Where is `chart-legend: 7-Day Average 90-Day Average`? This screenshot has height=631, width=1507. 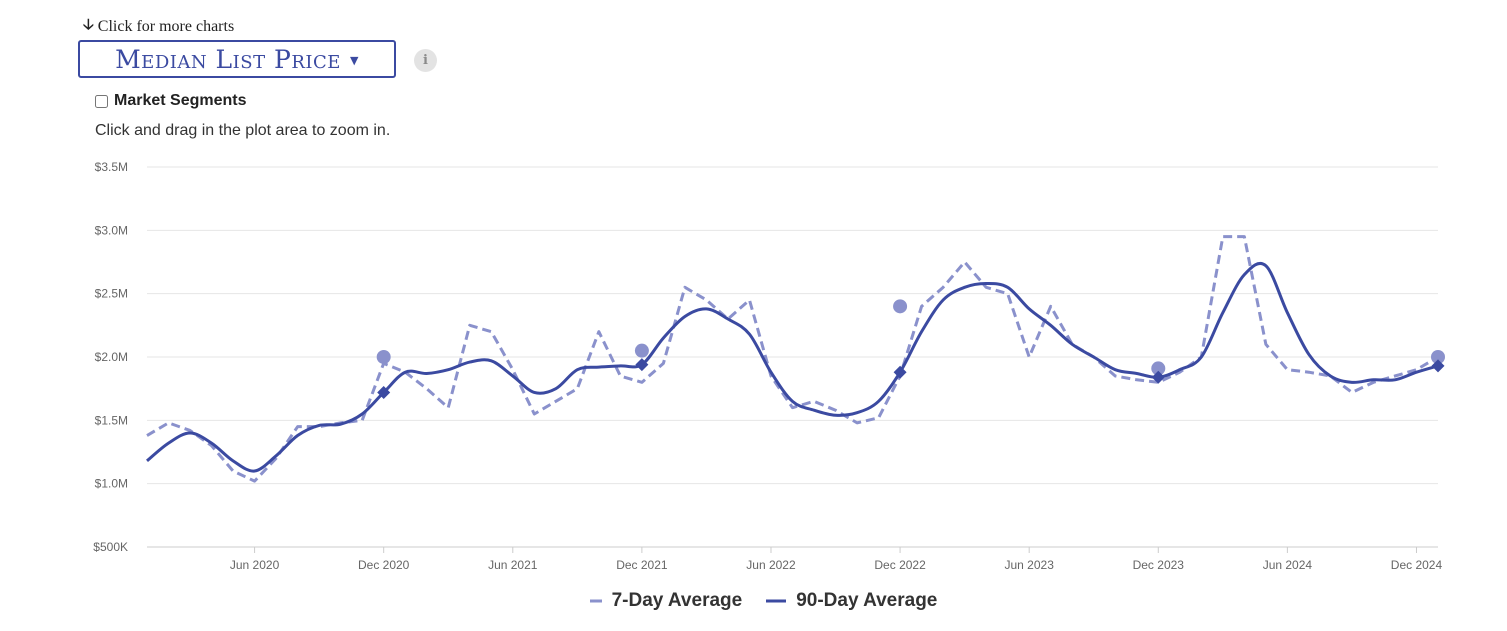
chart-legend: 7-Day Average 90-Day Average is located at coordinates (753, 601).